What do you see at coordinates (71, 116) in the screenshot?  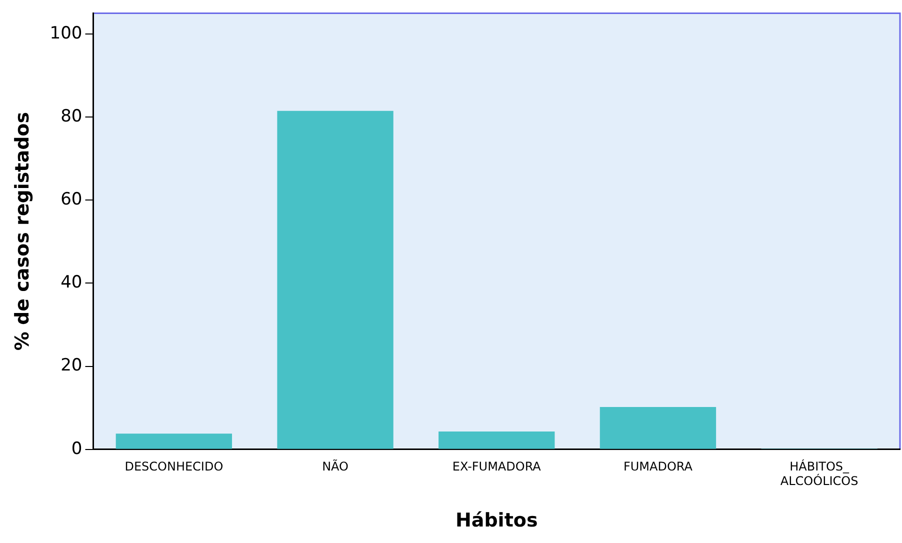 I see `y-tick-label: 80` at bounding box center [71, 116].